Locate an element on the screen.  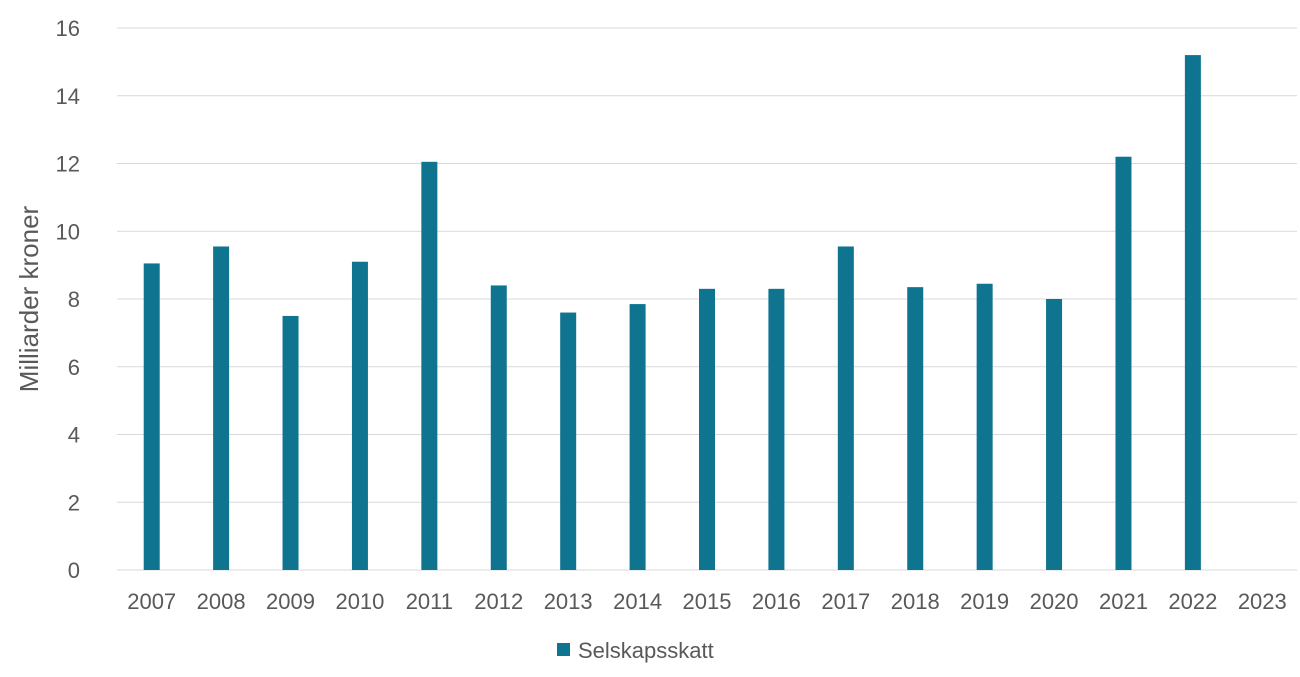
bar-2010 is located at coordinates (359, 415).